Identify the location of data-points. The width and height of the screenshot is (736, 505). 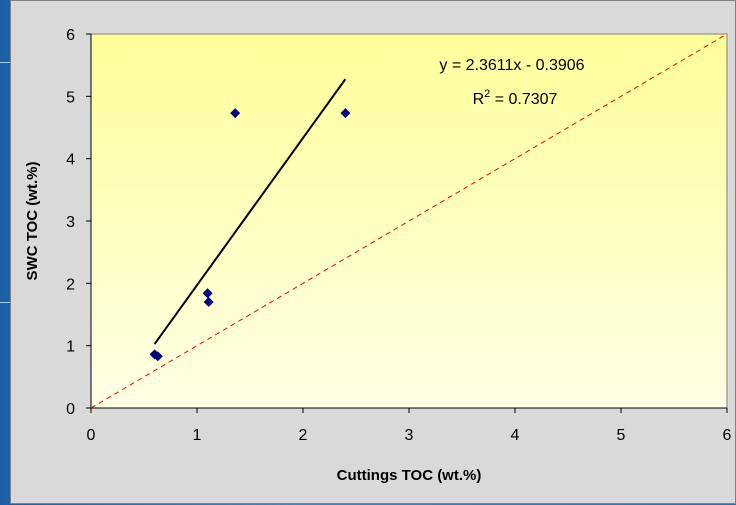
(250, 235).